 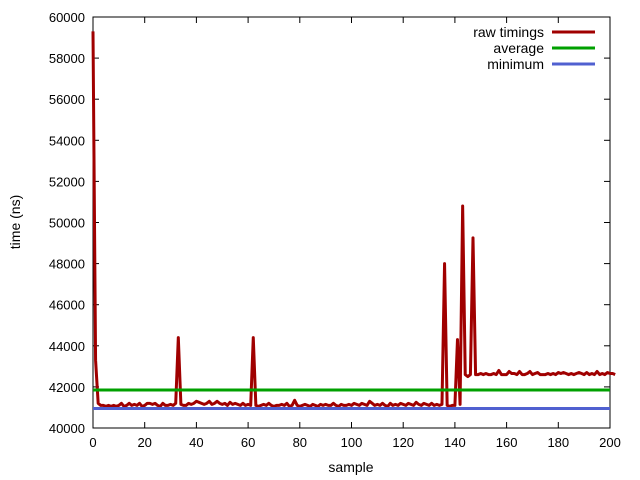 I want to click on y-tick-label: 56000, so click(x=67, y=99).